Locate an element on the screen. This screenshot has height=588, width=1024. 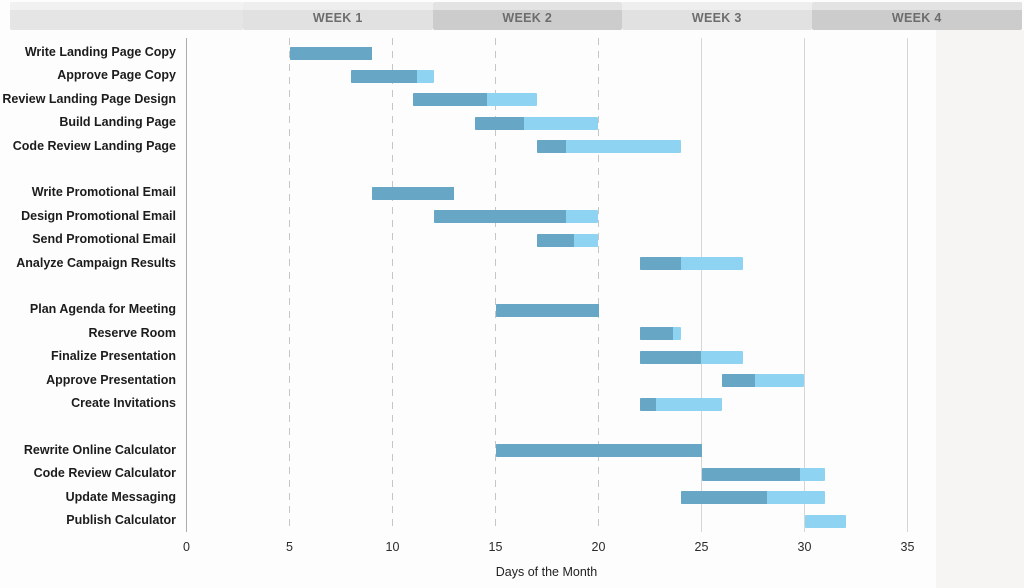
week-label: WEEK 2 is located at coordinates (527, 18).